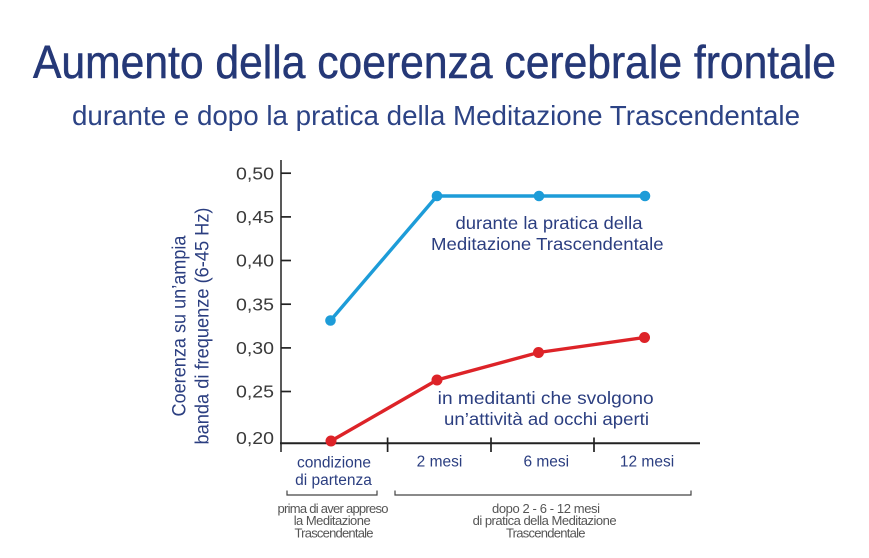 This screenshot has height=558, width=869. Describe the element at coordinates (255, 217) in the screenshot. I see `svg-text: 0,45` at that location.